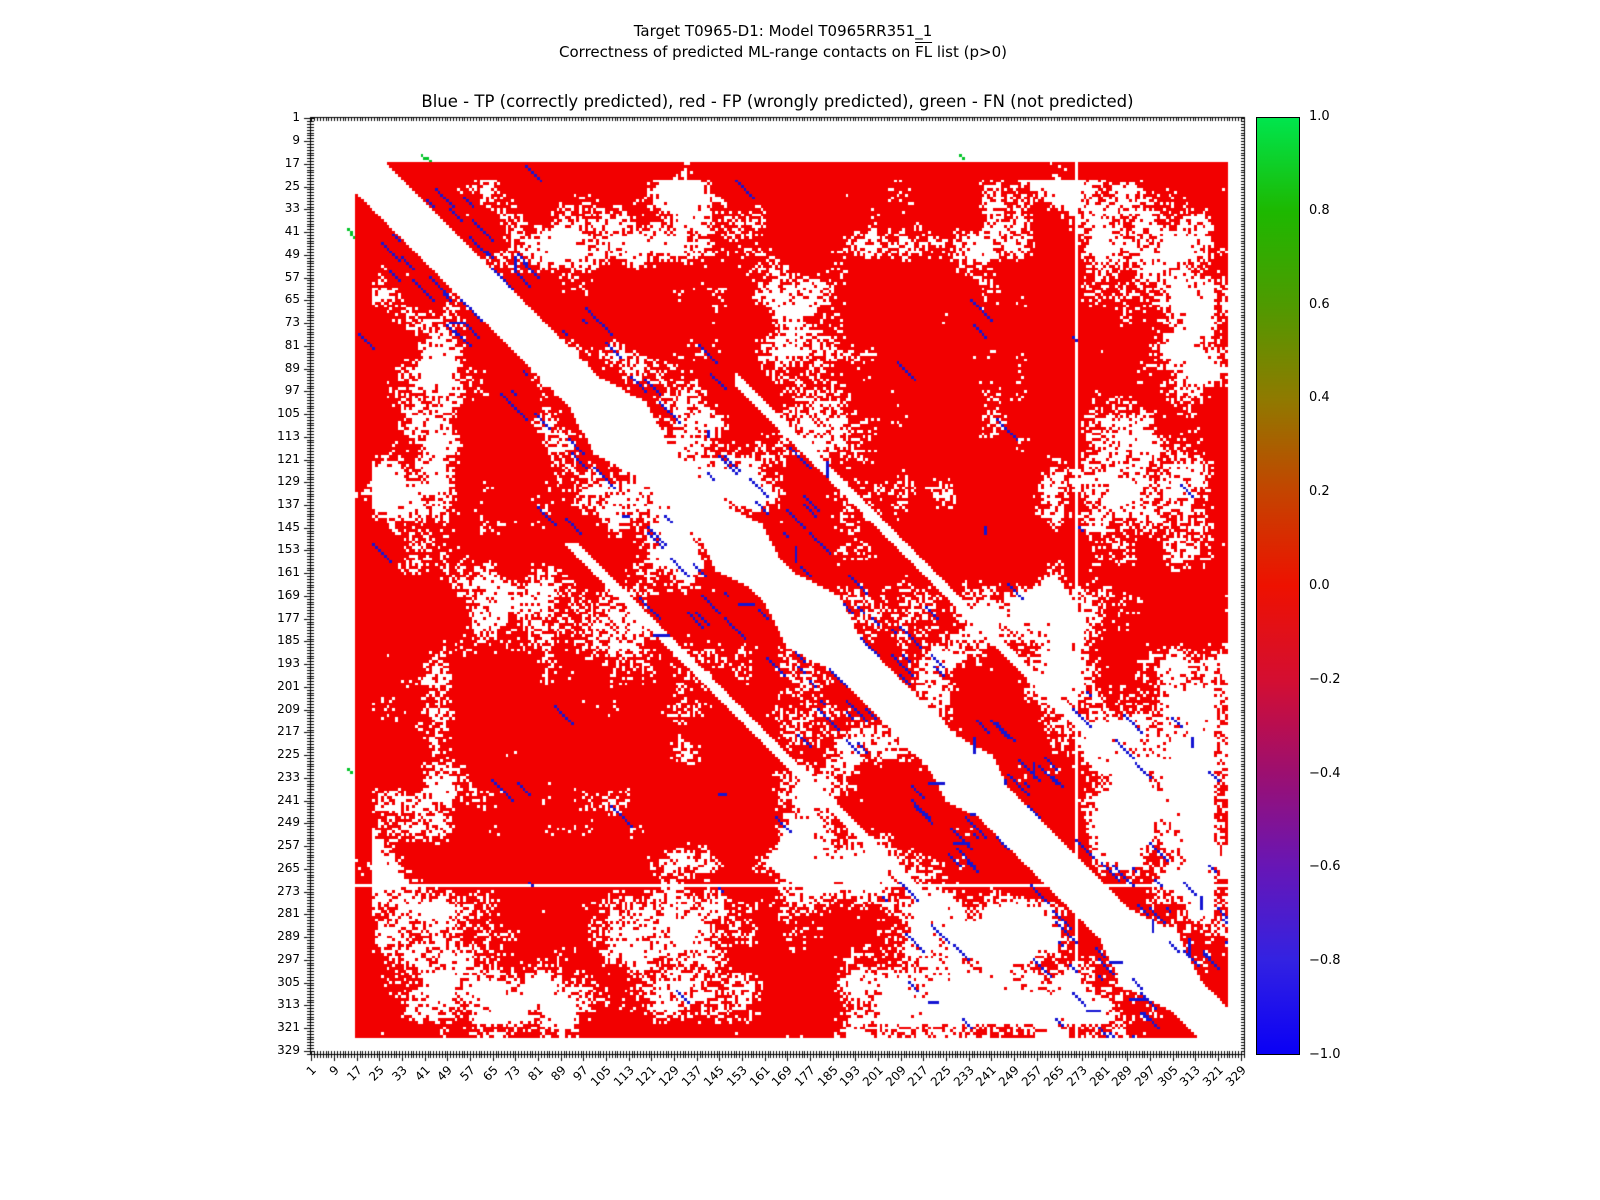 This screenshot has height=1200, width=1600. What do you see at coordinates (288, 822) in the screenshot?
I see `y-tick-label: 249` at bounding box center [288, 822].